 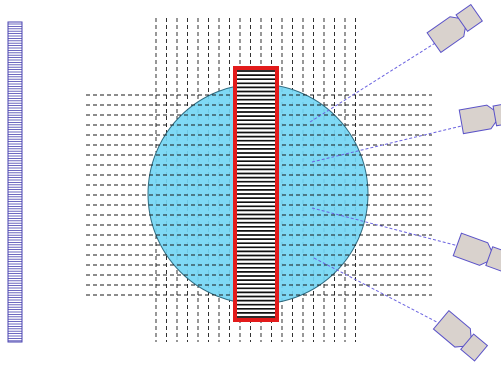 I want to click on sample-frame, so click(x=256, y=194).